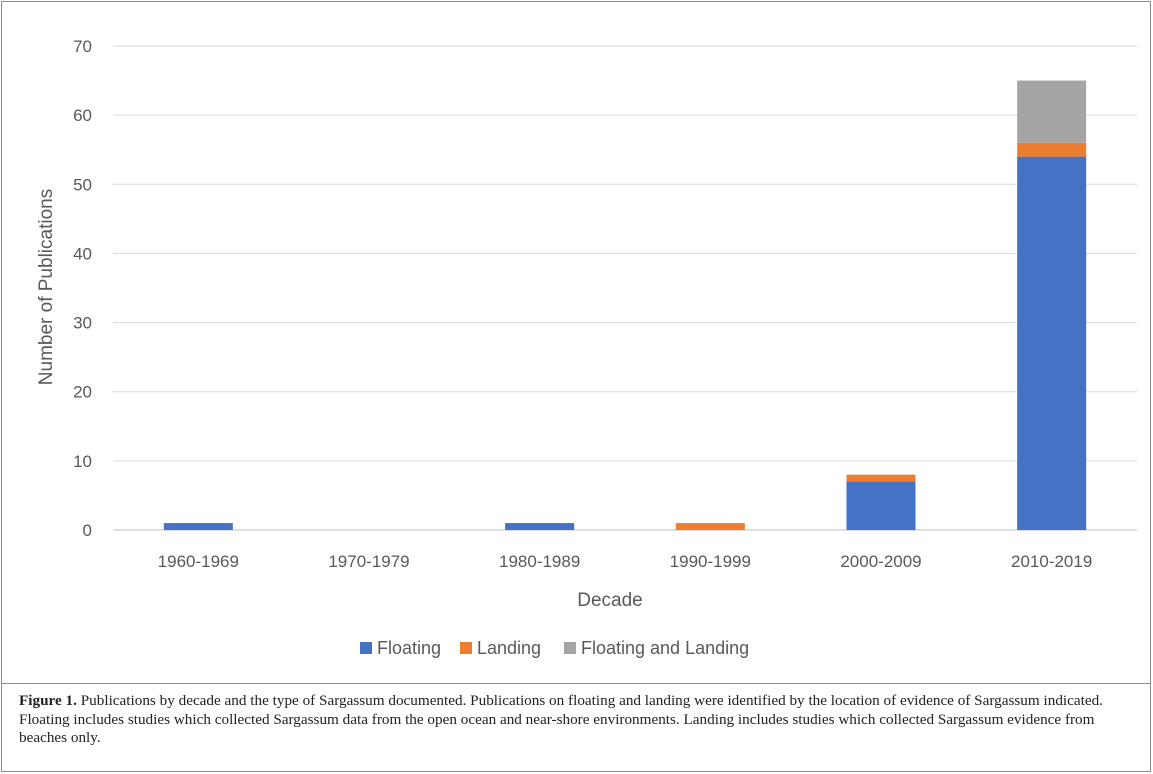 The image size is (1153, 774). I want to click on x-tick-label: 1960-1969, so click(198, 561).